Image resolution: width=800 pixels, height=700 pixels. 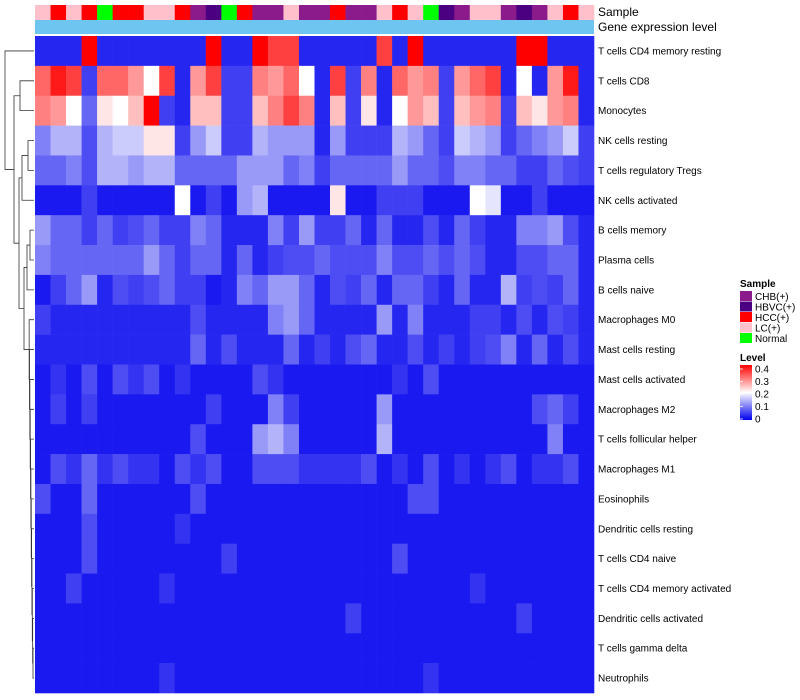 I want to click on row-label: Mast cells activated, so click(x=641, y=380).